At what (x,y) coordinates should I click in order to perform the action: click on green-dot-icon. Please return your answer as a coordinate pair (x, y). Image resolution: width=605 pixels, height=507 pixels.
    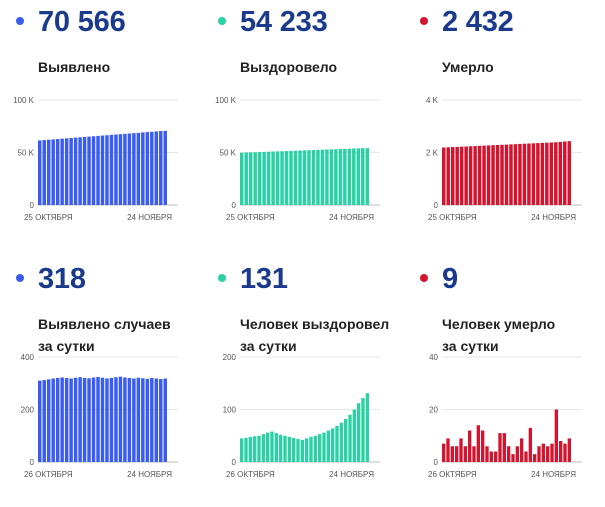
    Looking at the image, I should click on (222, 278).